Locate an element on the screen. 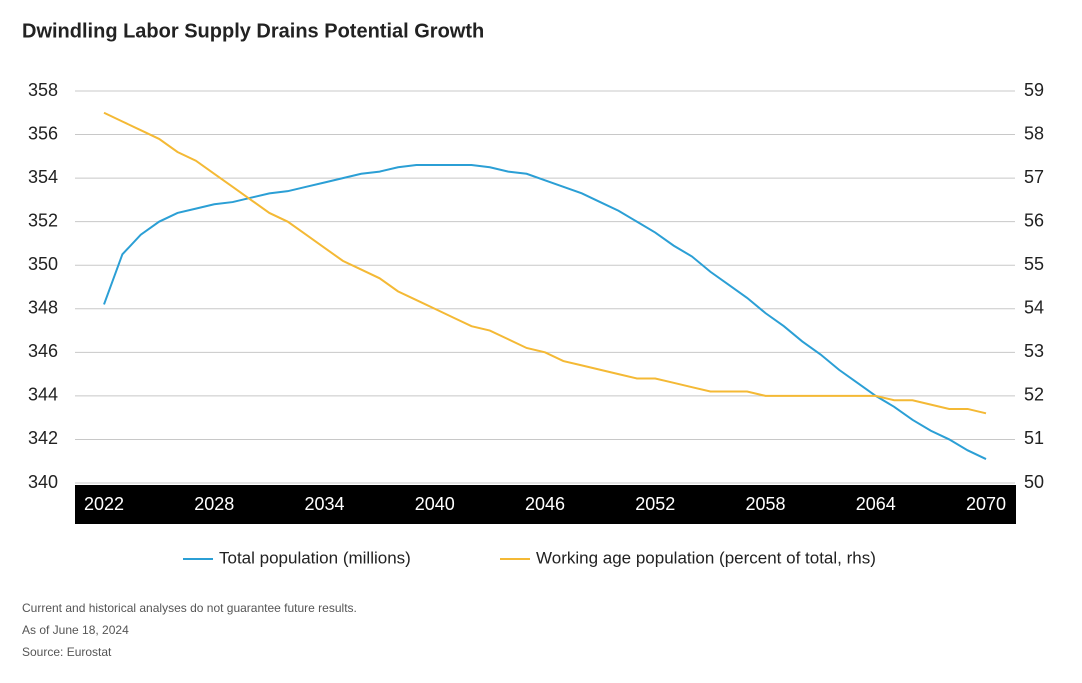 Image resolution: width=1082 pixels, height=683 pixels. x-tick-label: 2058 is located at coordinates (765, 504).